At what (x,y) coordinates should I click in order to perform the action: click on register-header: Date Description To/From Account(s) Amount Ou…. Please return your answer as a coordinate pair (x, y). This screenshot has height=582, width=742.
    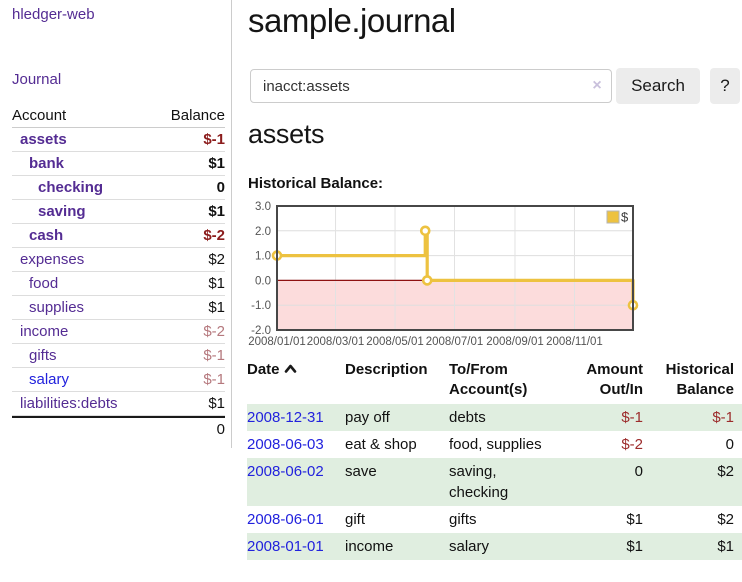
    Looking at the image, I should click on (494, 381).